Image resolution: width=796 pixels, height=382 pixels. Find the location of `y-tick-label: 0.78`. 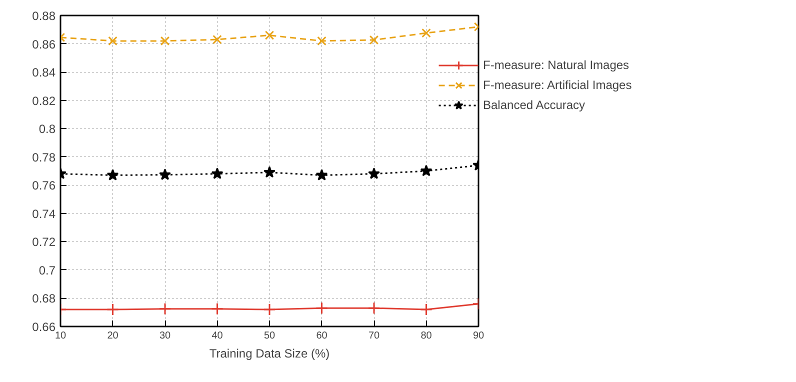

y-tick-label: 0.78 is located at coordinates (44, 157).